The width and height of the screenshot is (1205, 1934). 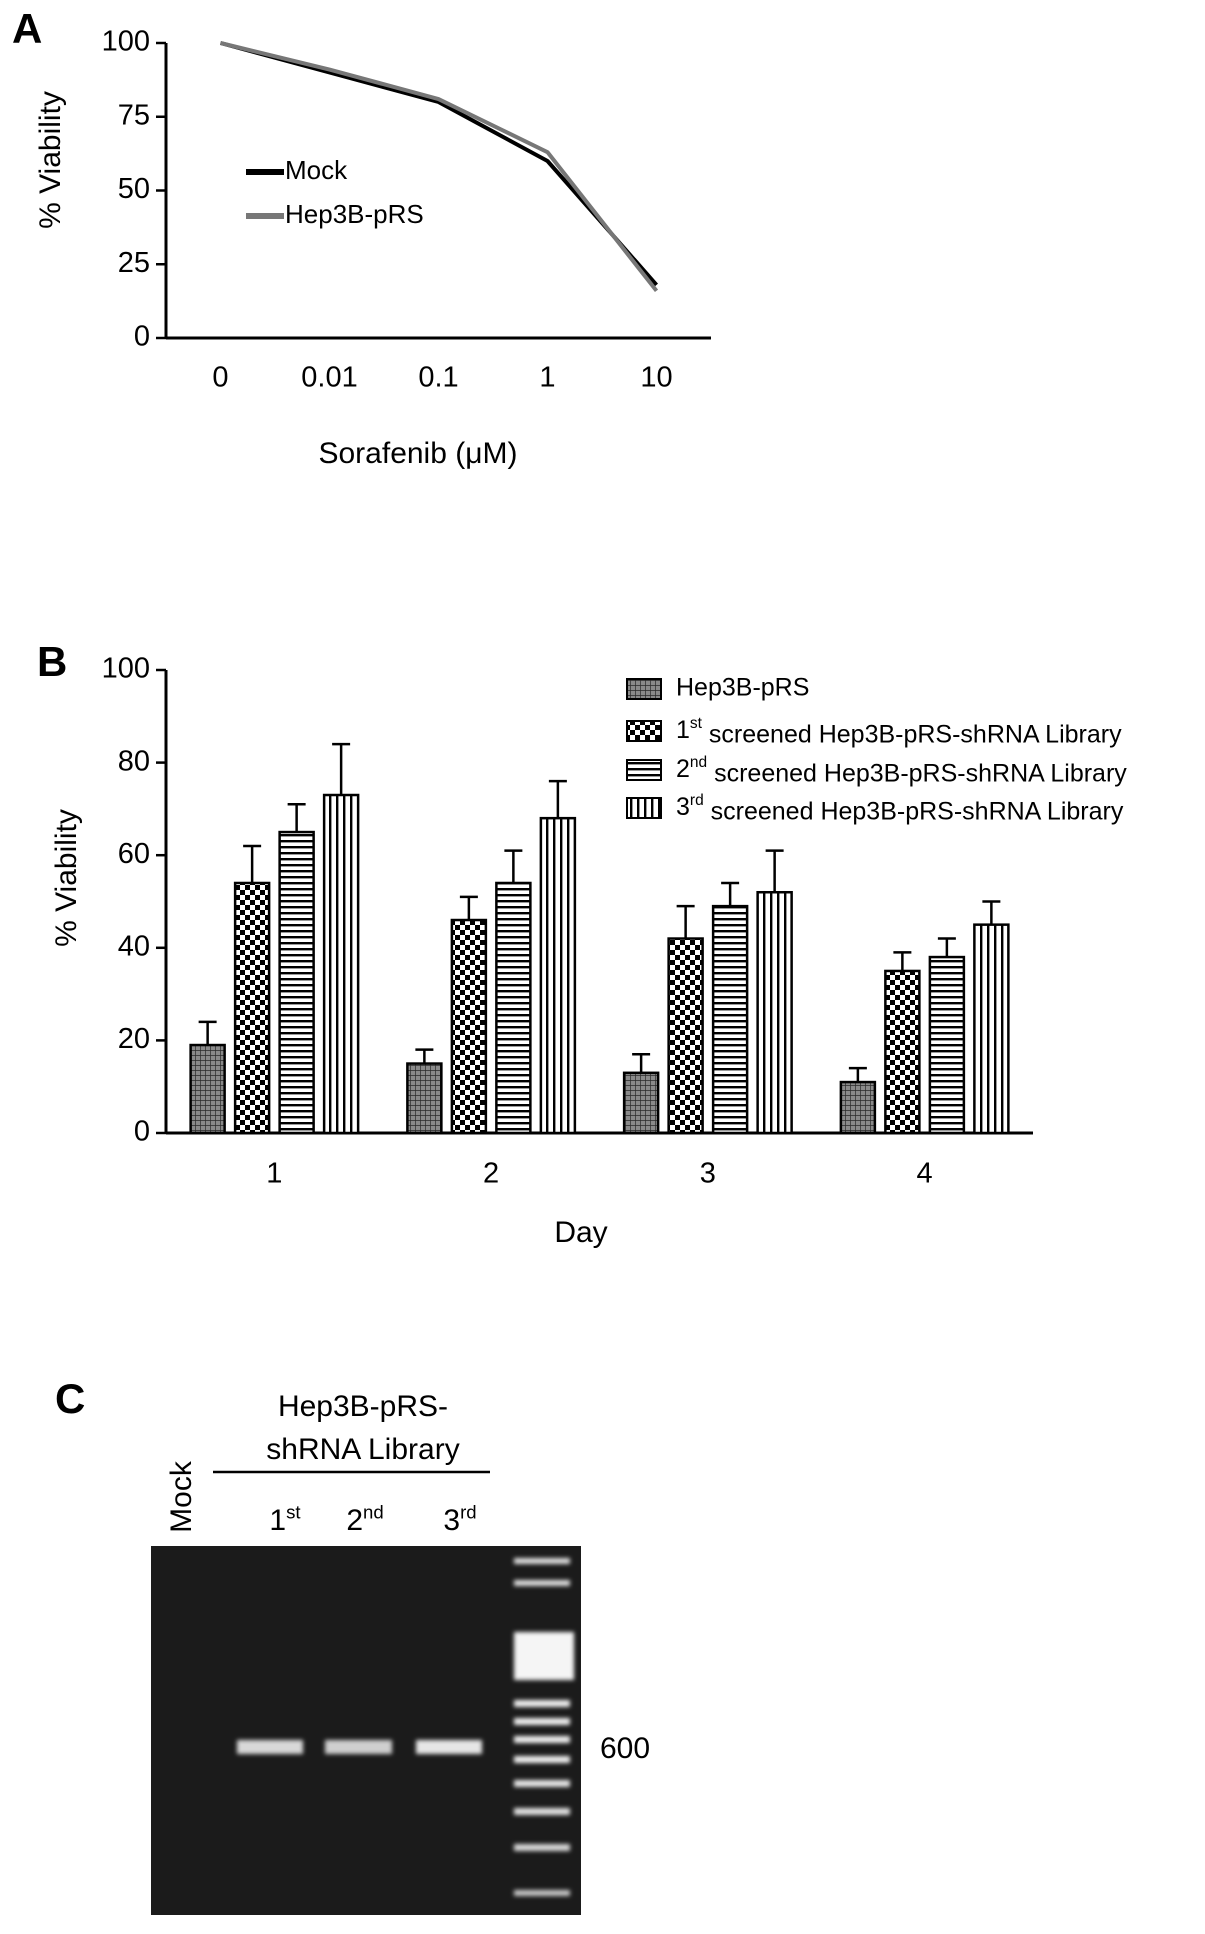 What do you see at coordinates (625, 1748) in the screenshot?
I see `marker-label: 600` at bounding box center [625, 1748].